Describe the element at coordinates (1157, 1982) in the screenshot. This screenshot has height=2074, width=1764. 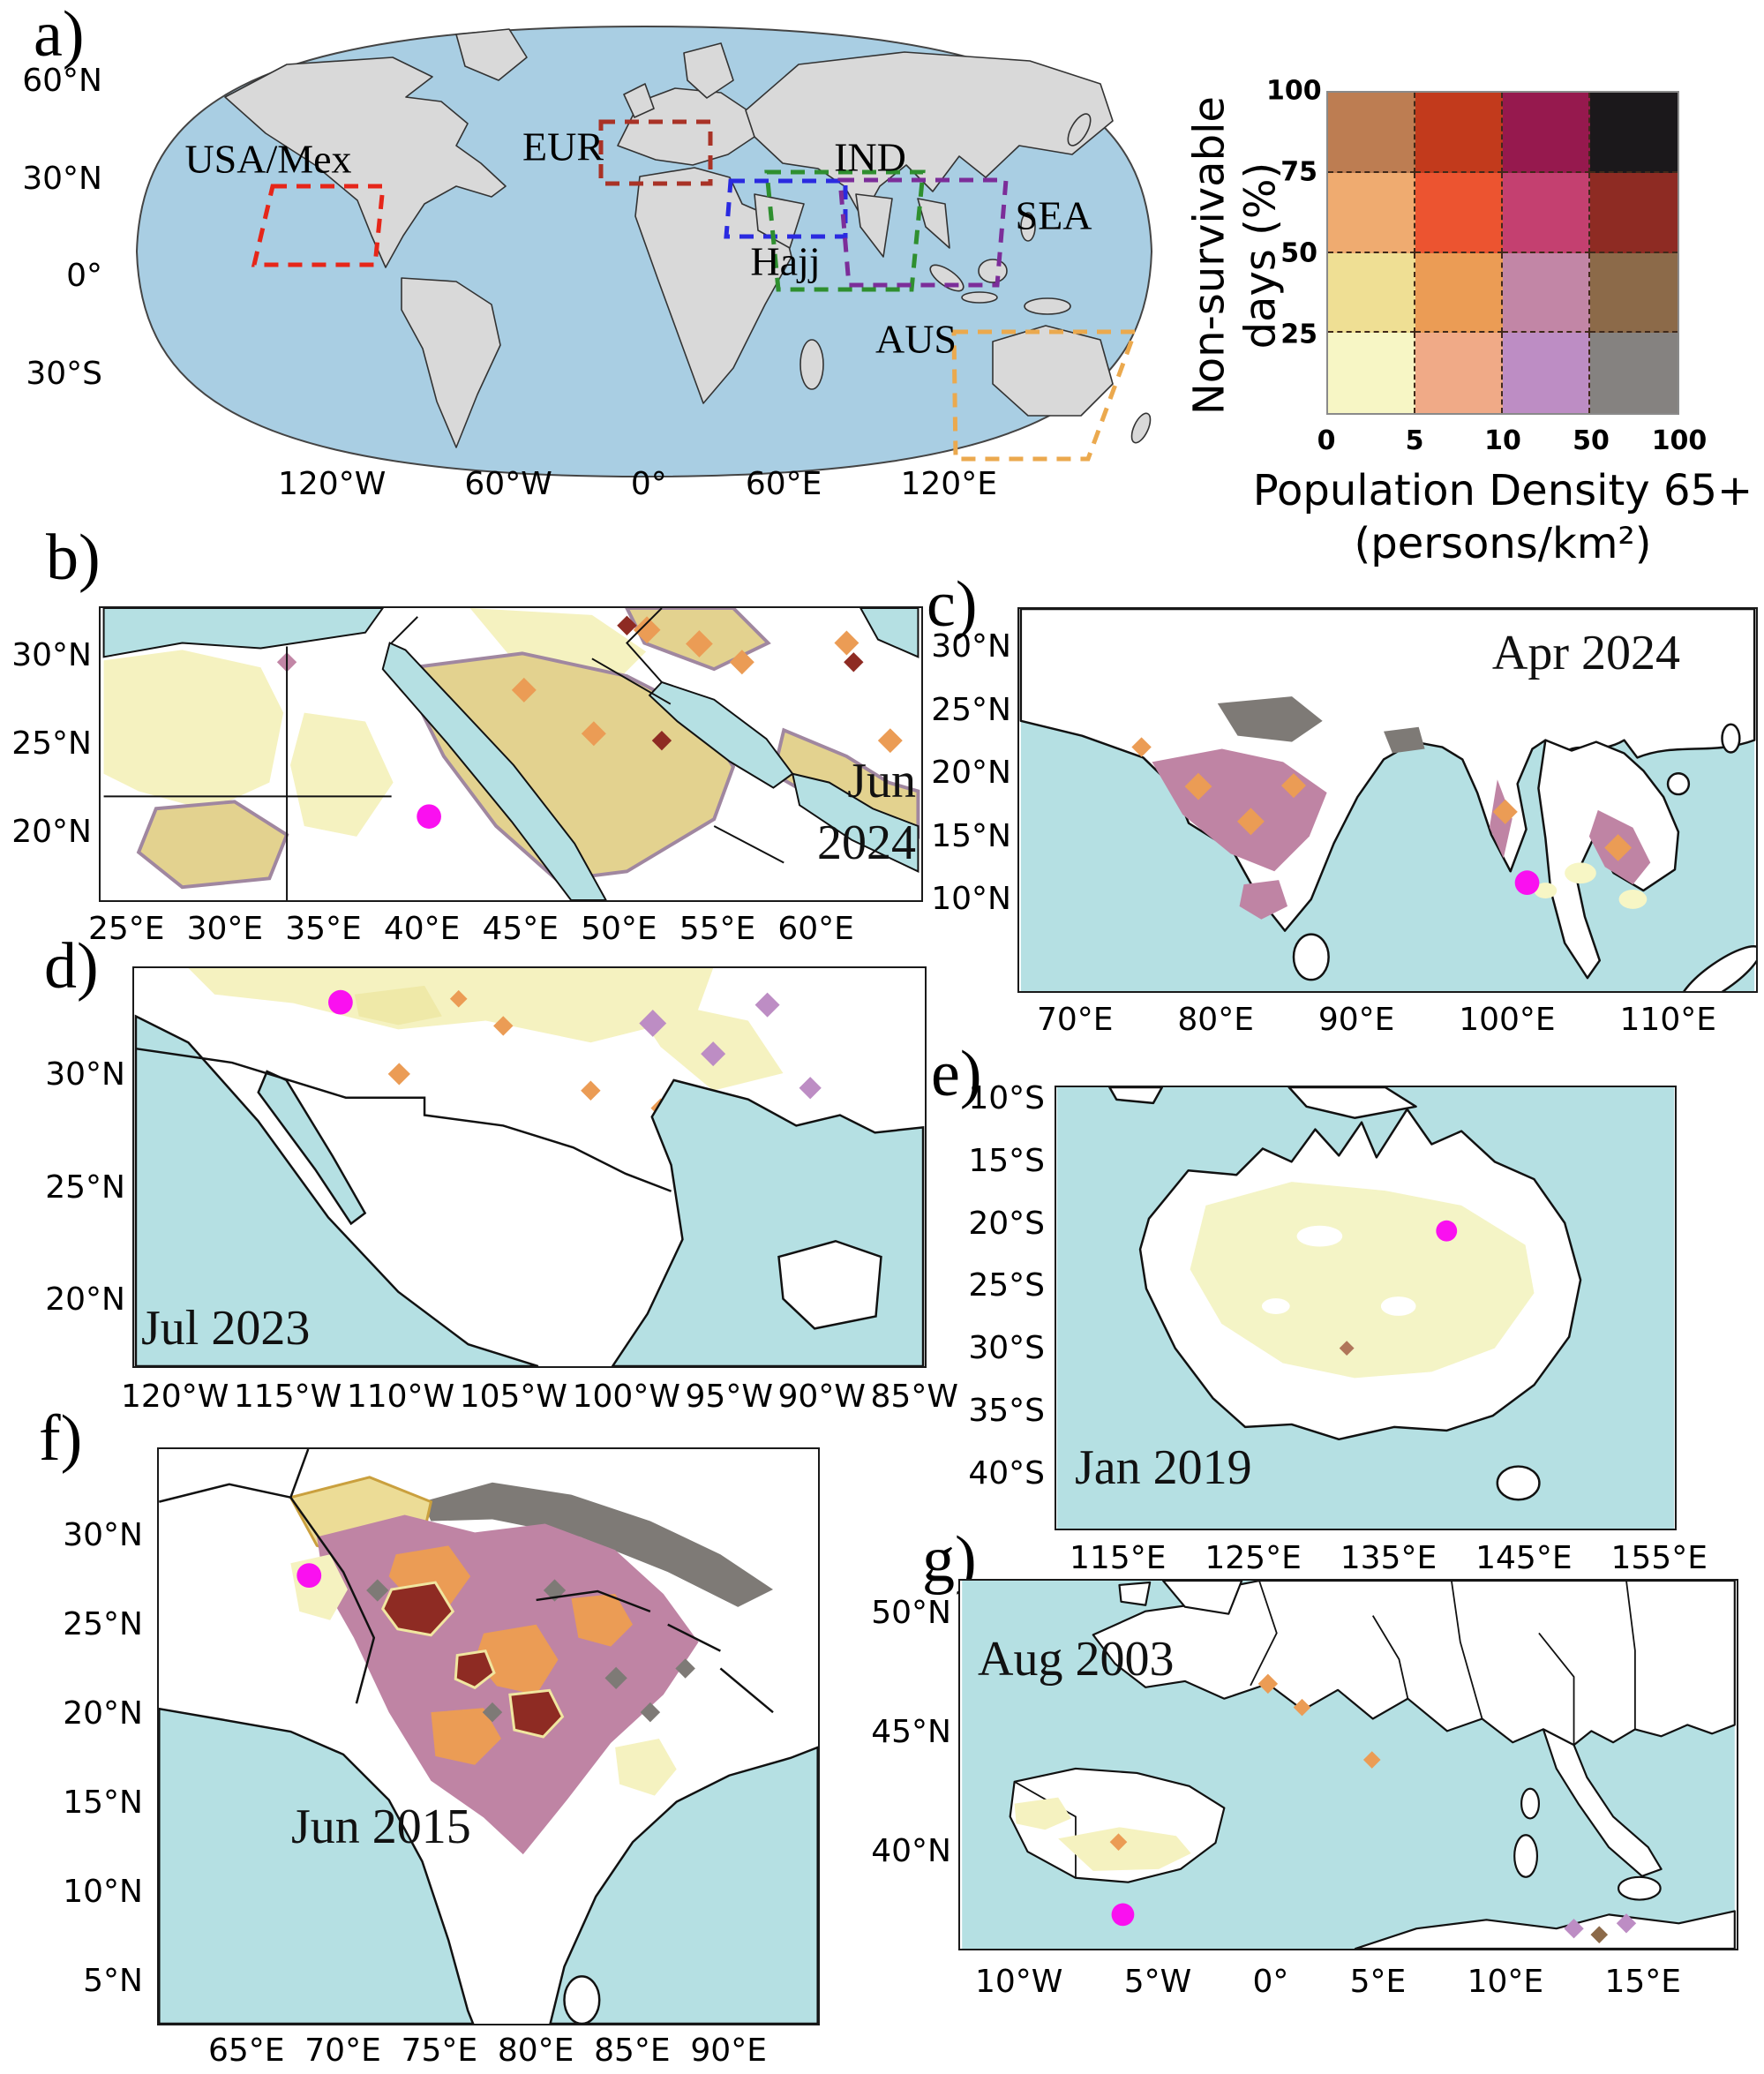
I see `lon-tick: 5°W` at that location.